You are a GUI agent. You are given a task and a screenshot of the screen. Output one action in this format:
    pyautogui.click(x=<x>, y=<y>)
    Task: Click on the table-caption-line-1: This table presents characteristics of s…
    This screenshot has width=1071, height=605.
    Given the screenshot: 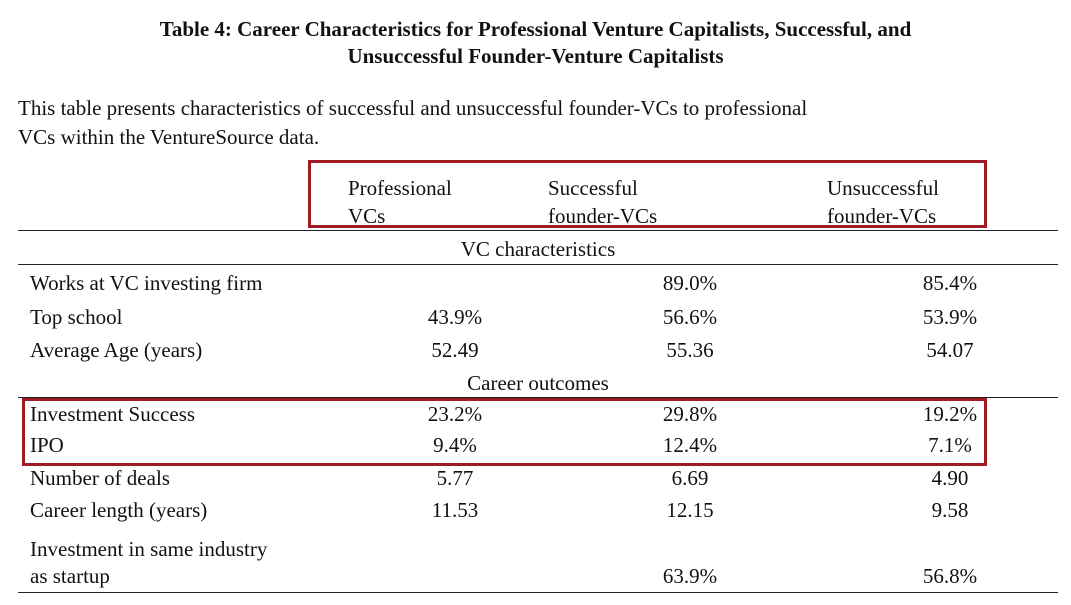 What is the action you would take?
    pyautogui.click(x=413, y=108)
    